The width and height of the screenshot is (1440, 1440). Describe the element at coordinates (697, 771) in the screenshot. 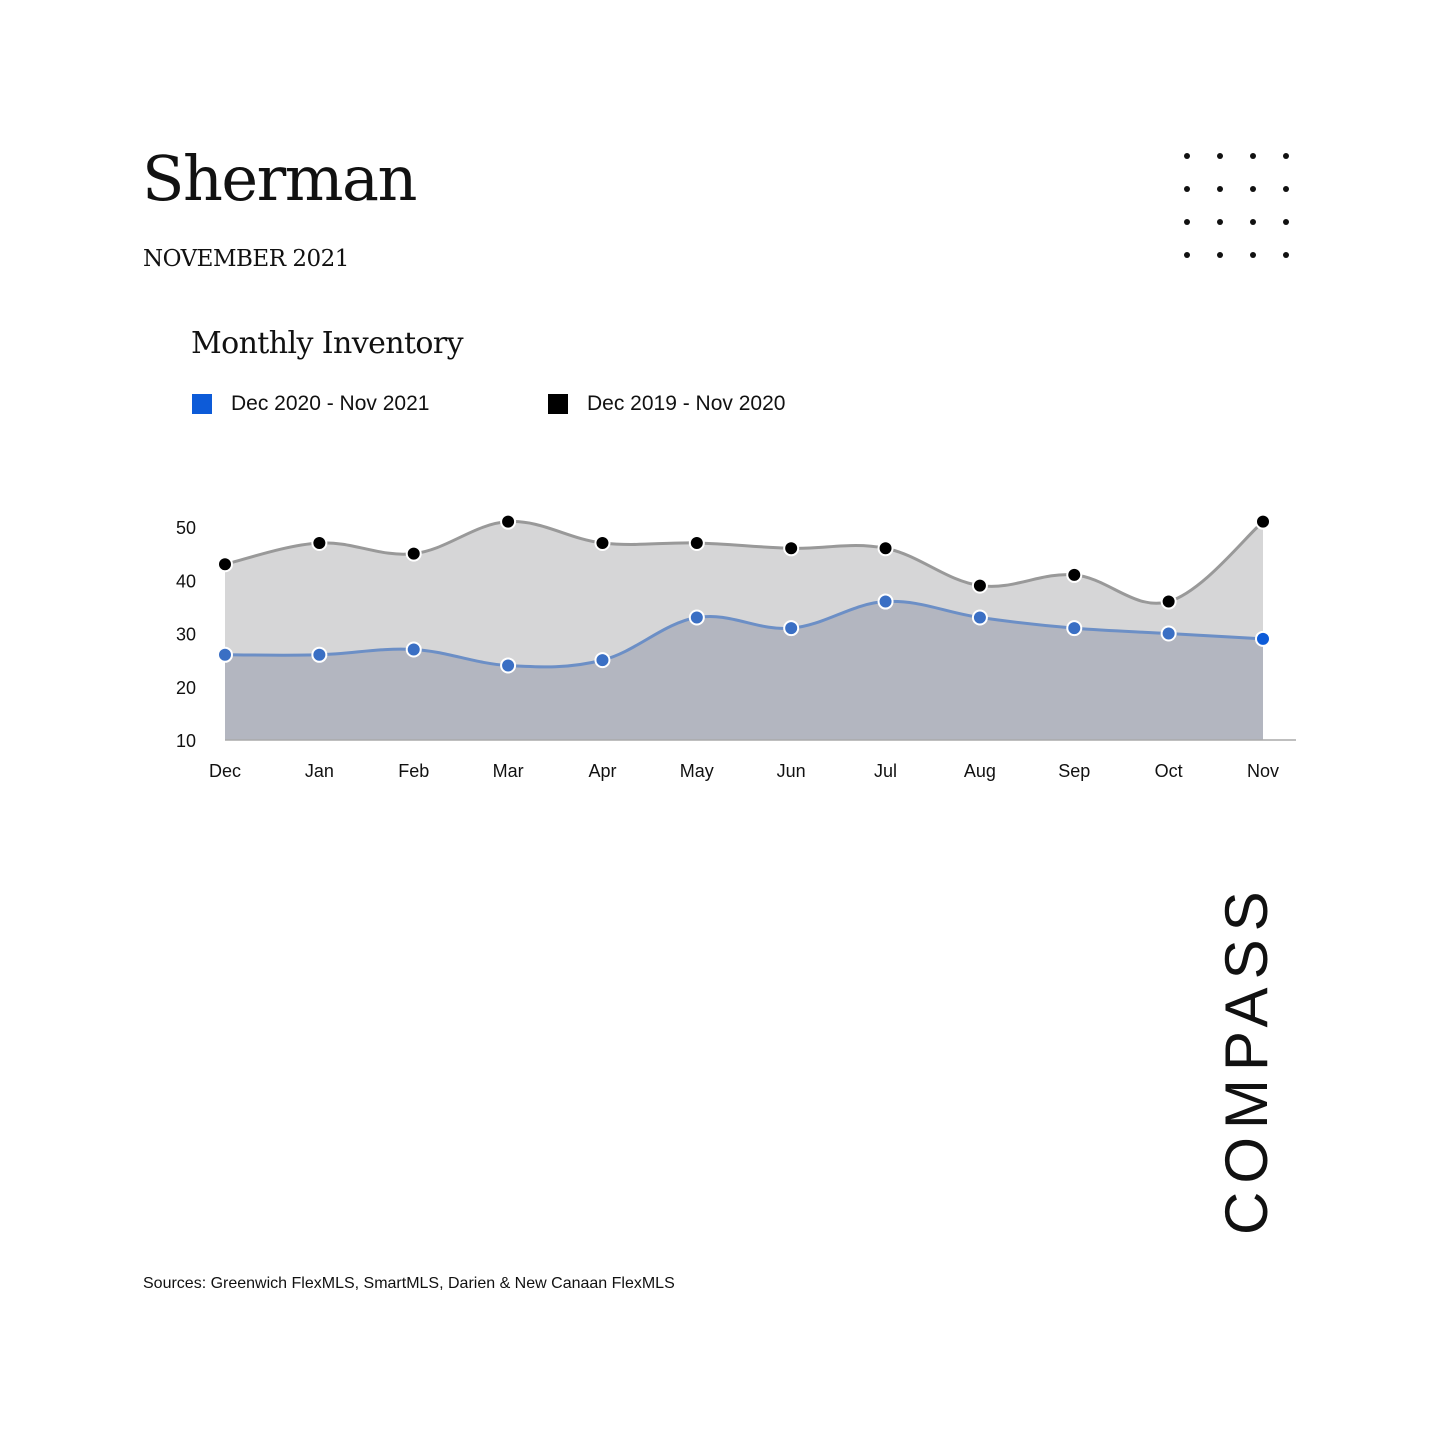

I see `x-tick-label-may: May` at that location.